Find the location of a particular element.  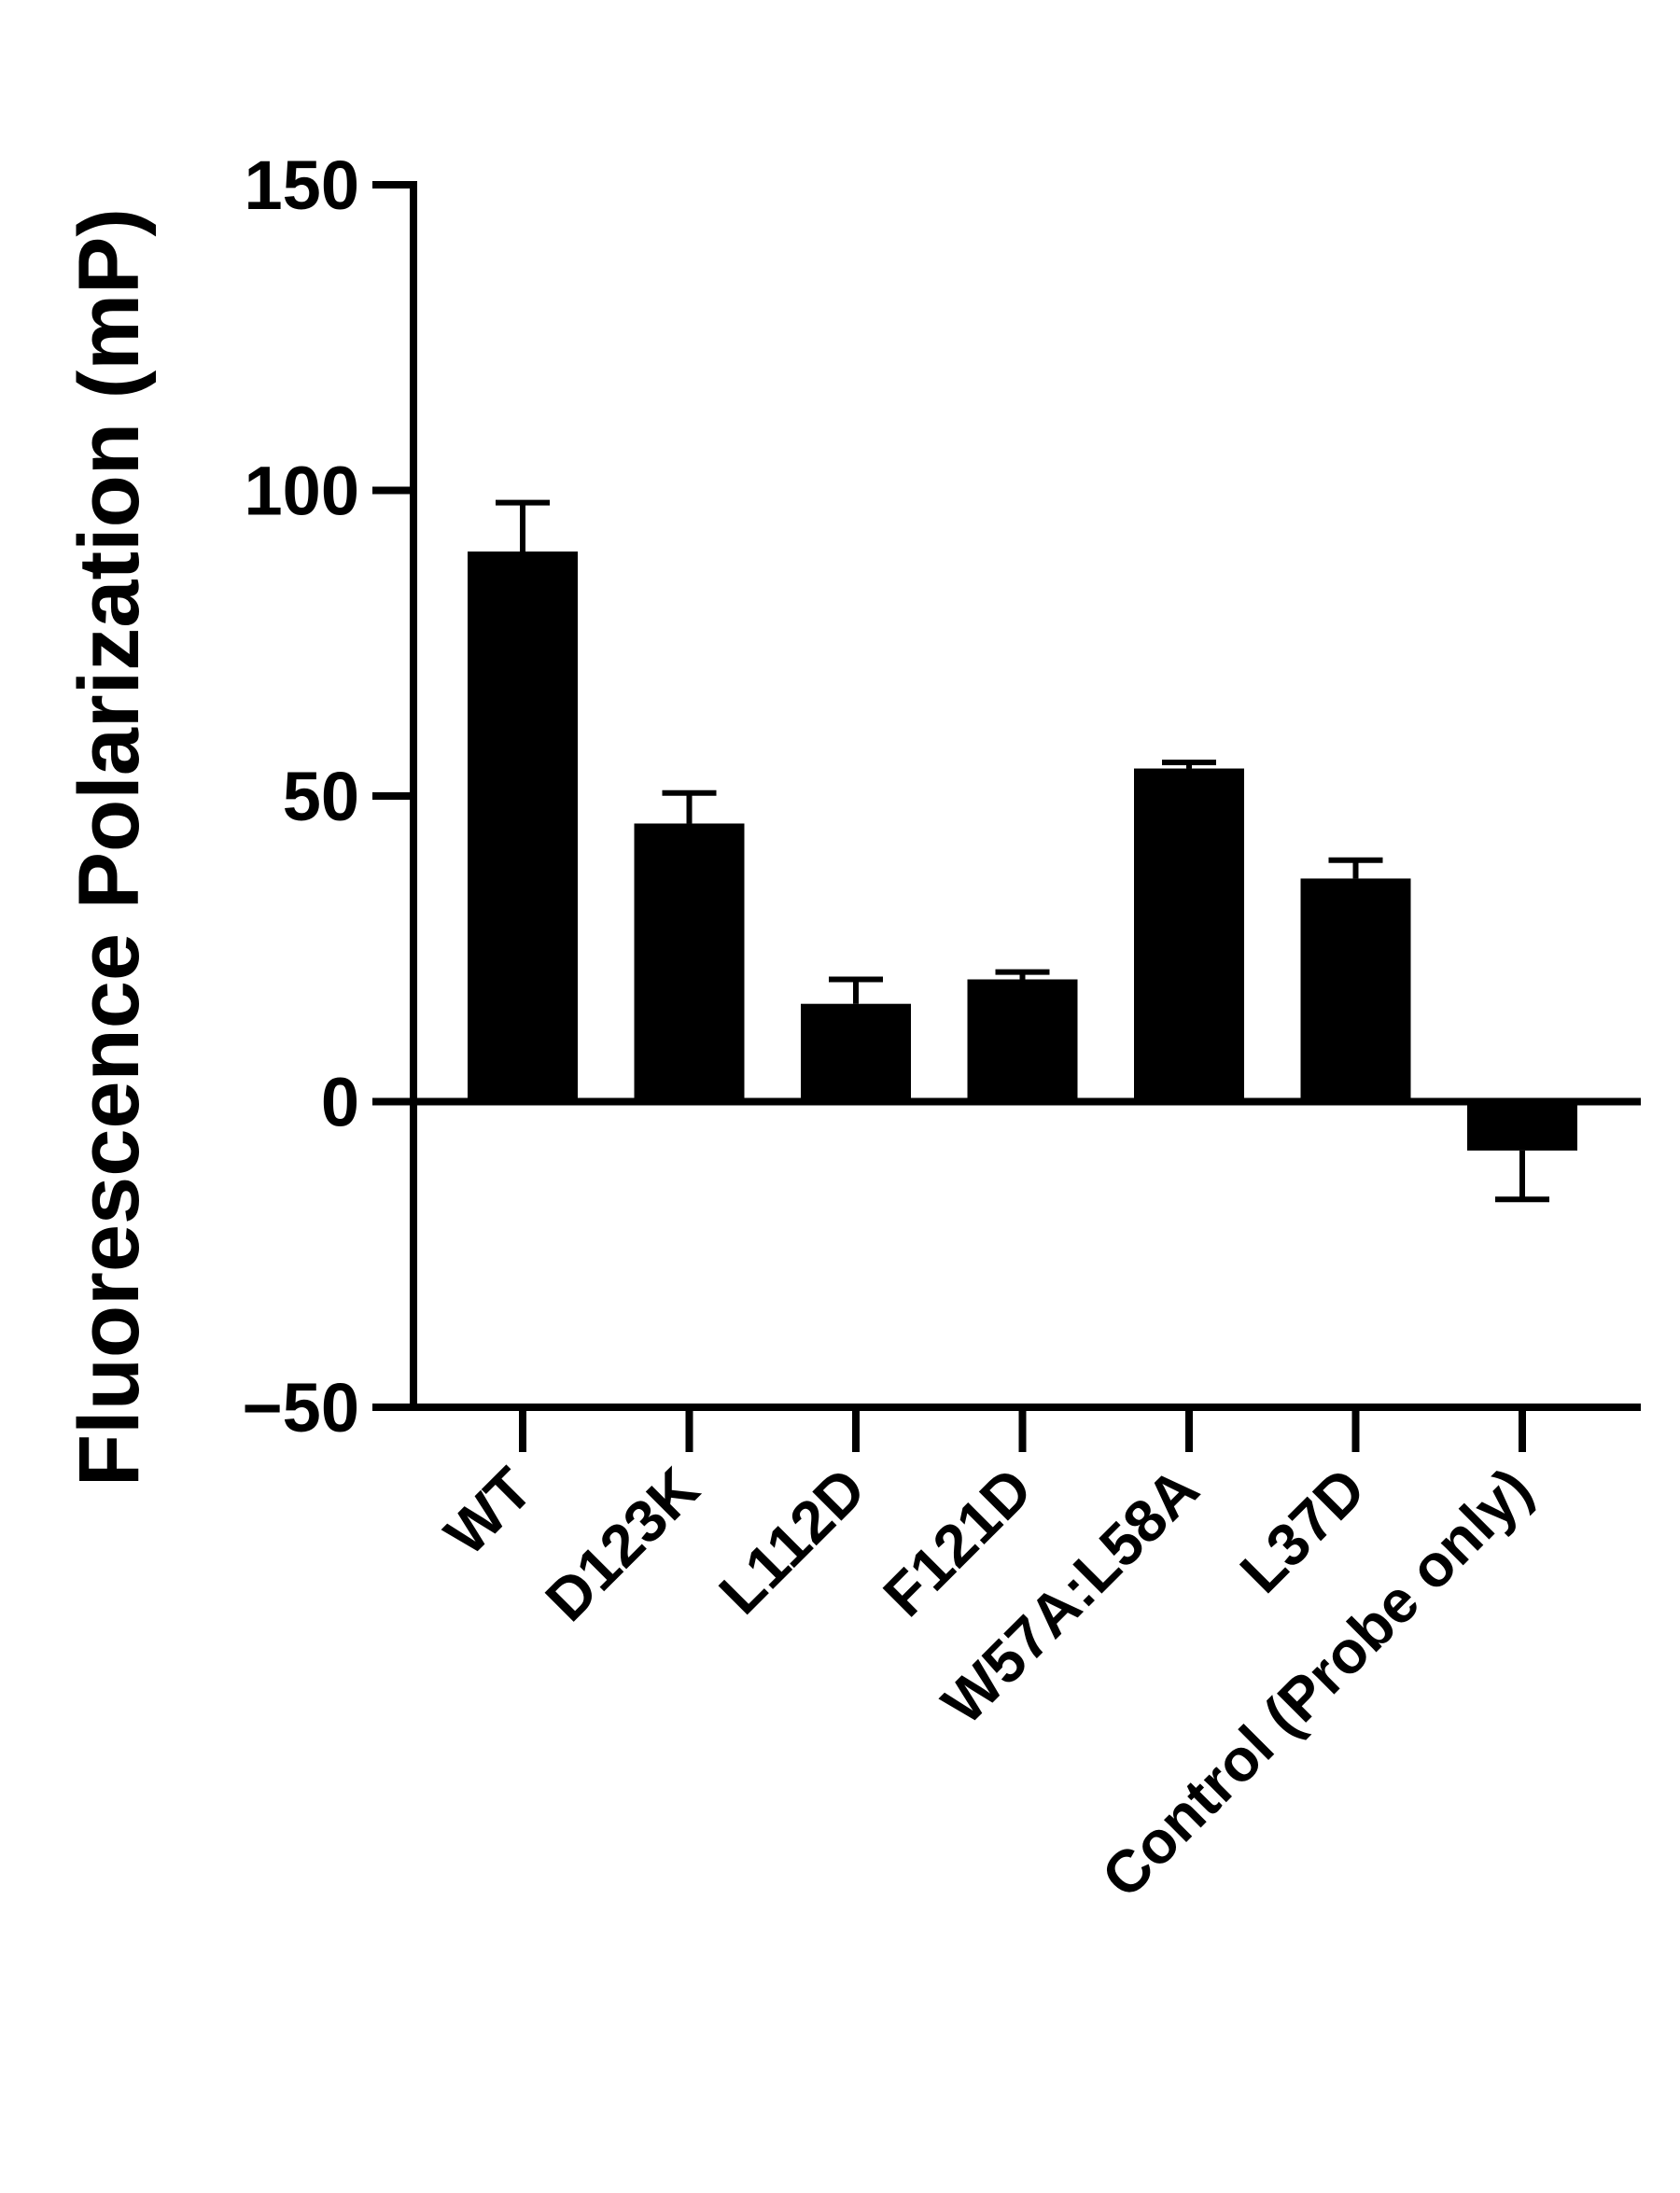

y-axis-title: Fluorescence Polarization (mP) is located at coordinates (109, 847).